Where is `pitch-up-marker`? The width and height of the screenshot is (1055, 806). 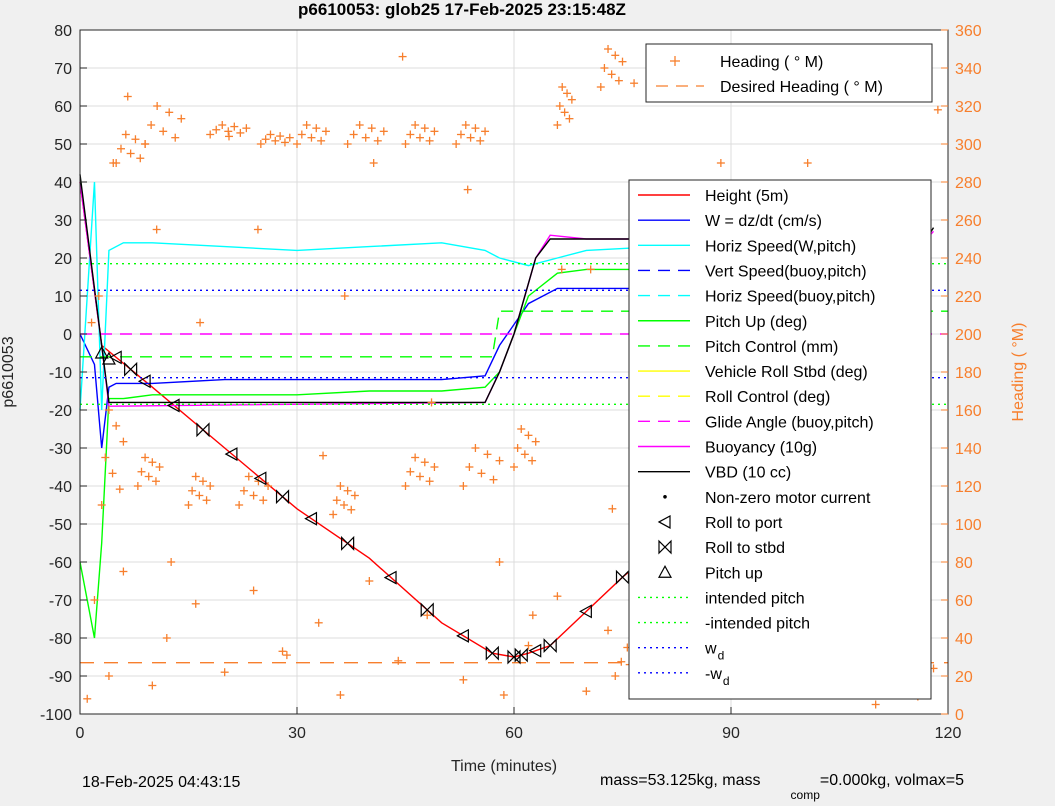 pitch-up-marker is located at coordinates (101, 352).